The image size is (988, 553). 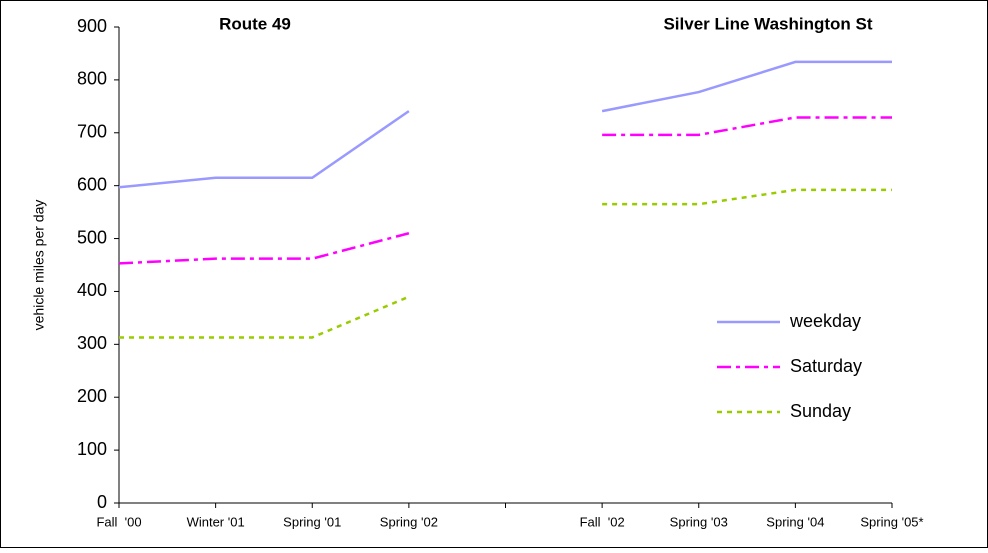 I want to click on x-tick-label: Spring '04, so click(x=795, y=521).